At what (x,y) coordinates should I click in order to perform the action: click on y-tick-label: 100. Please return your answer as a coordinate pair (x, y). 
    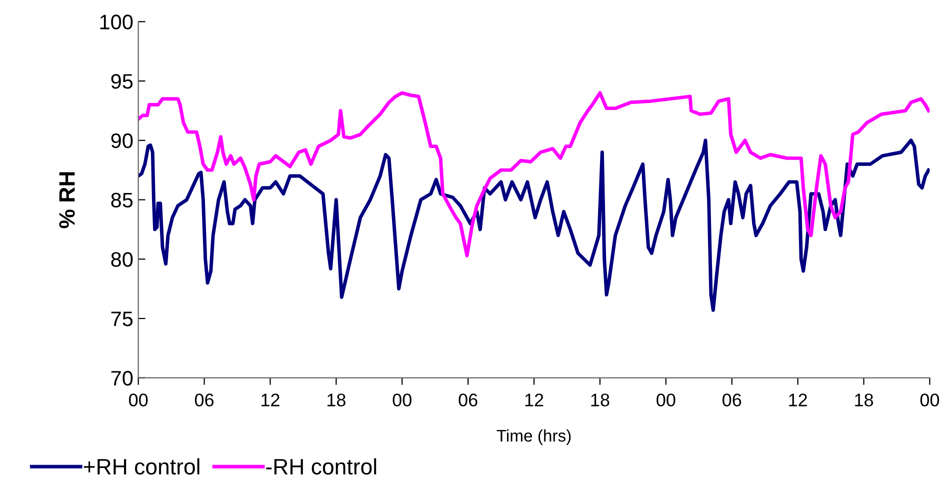
    Looking at the image, I should click on (116, 22).